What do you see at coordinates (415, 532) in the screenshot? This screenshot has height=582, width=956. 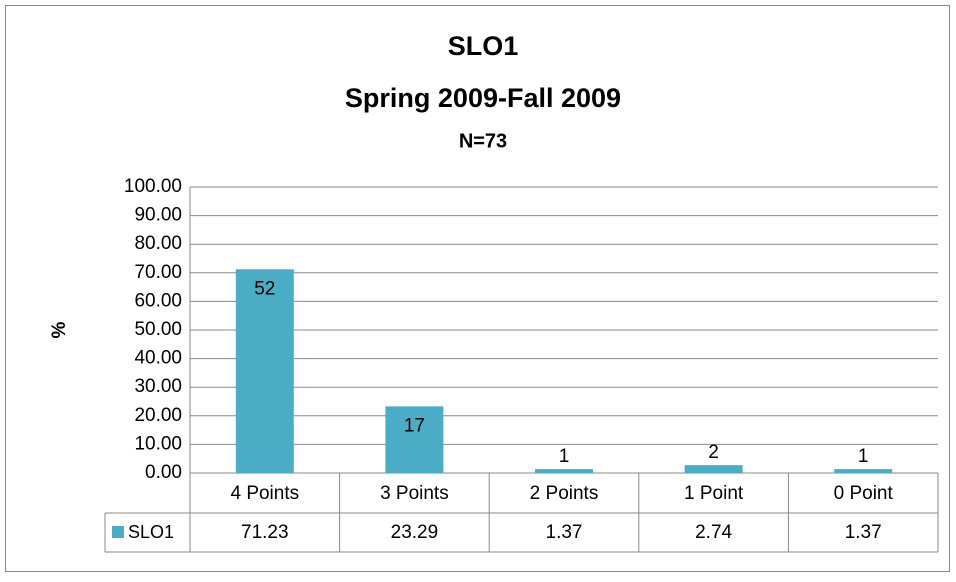 I see `table-value: 23.29` at bounding box center [415, 532].